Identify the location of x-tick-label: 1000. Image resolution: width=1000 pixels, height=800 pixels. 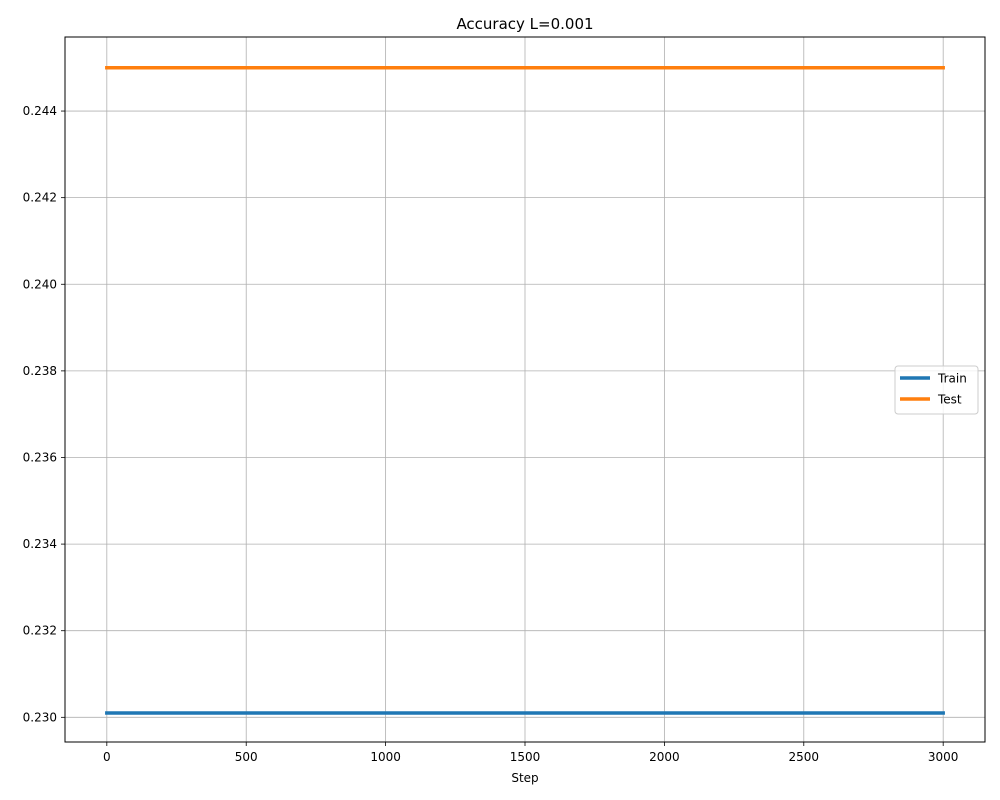
(385, 757).